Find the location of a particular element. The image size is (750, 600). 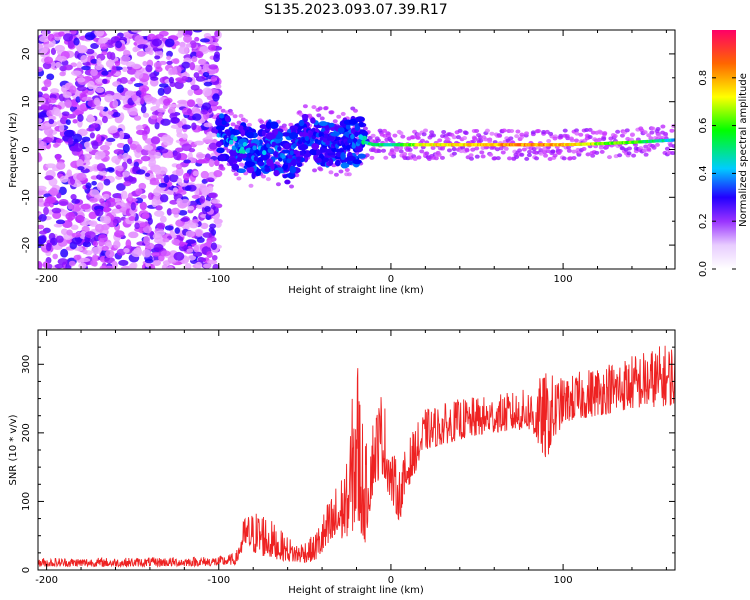

spectrogram-x-tick-label: 100 is located at coordinates (563, 279).